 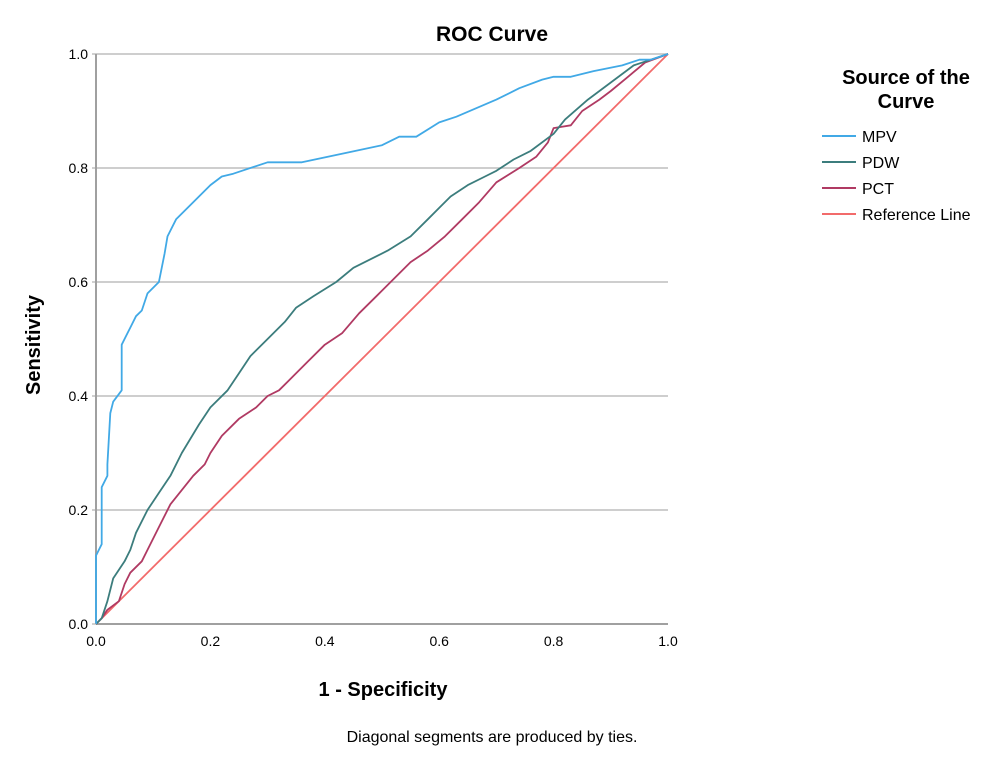 I want to click on chart-title: ROC Curve, so click(x=492, y=34).